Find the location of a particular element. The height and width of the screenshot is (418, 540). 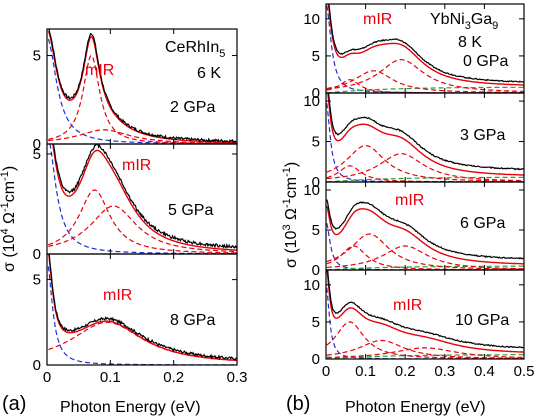

x-axis-label-a: Photon Energy (eV) is located at coordinates (130, 407).